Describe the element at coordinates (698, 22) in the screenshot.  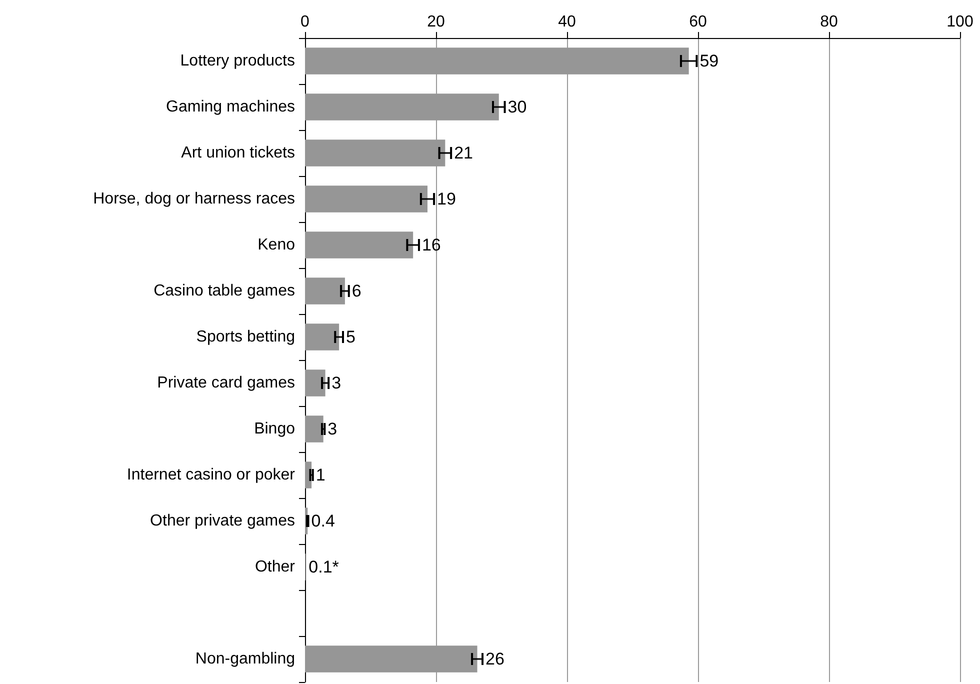
I see `x-tick-label: 60` at that location.